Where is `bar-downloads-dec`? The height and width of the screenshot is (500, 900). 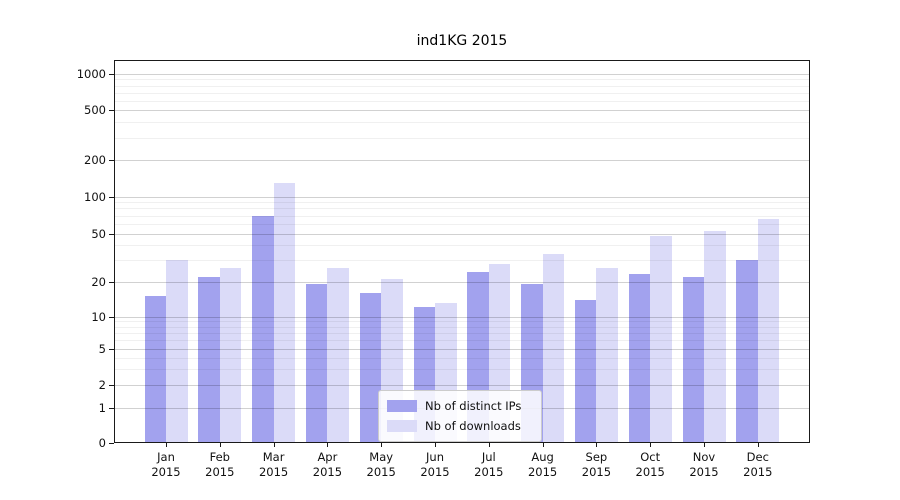
bar-downloads-dec is located at coordinates (768, 331).